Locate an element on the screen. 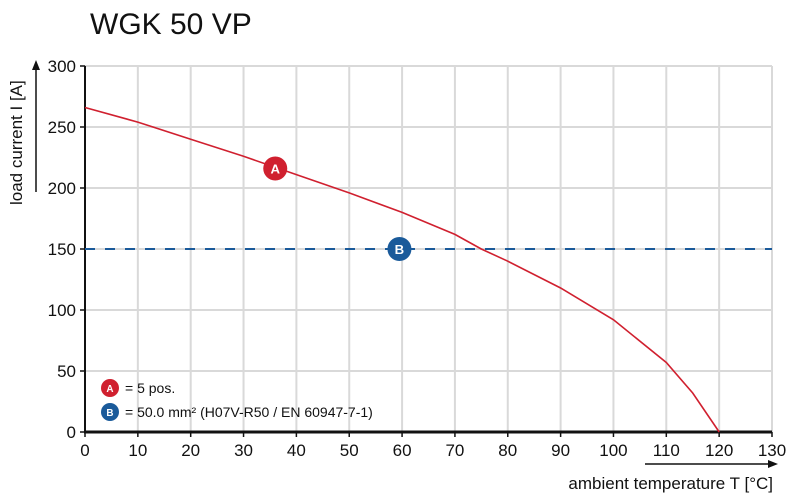  y-axis-arrowhead is located at coordinates (36, 65).